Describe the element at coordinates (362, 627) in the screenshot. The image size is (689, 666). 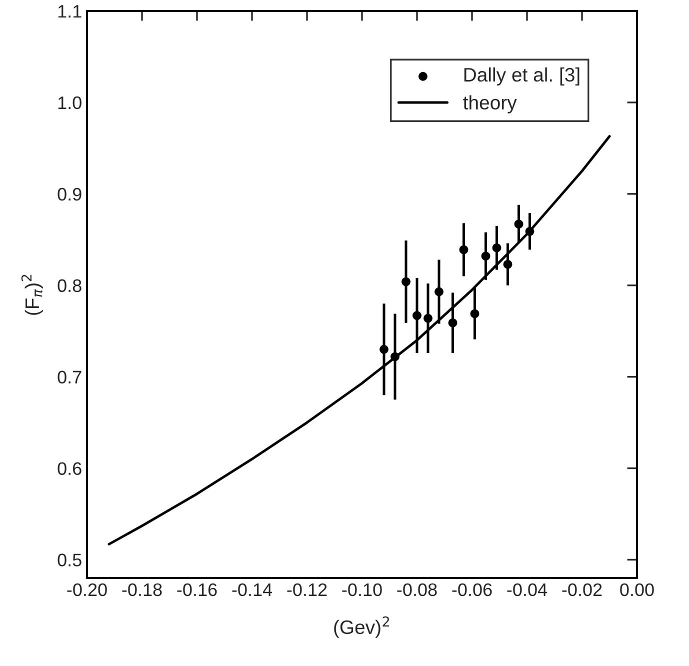
I see `x-axis-title: (Gev)$^{2}$` at that location.